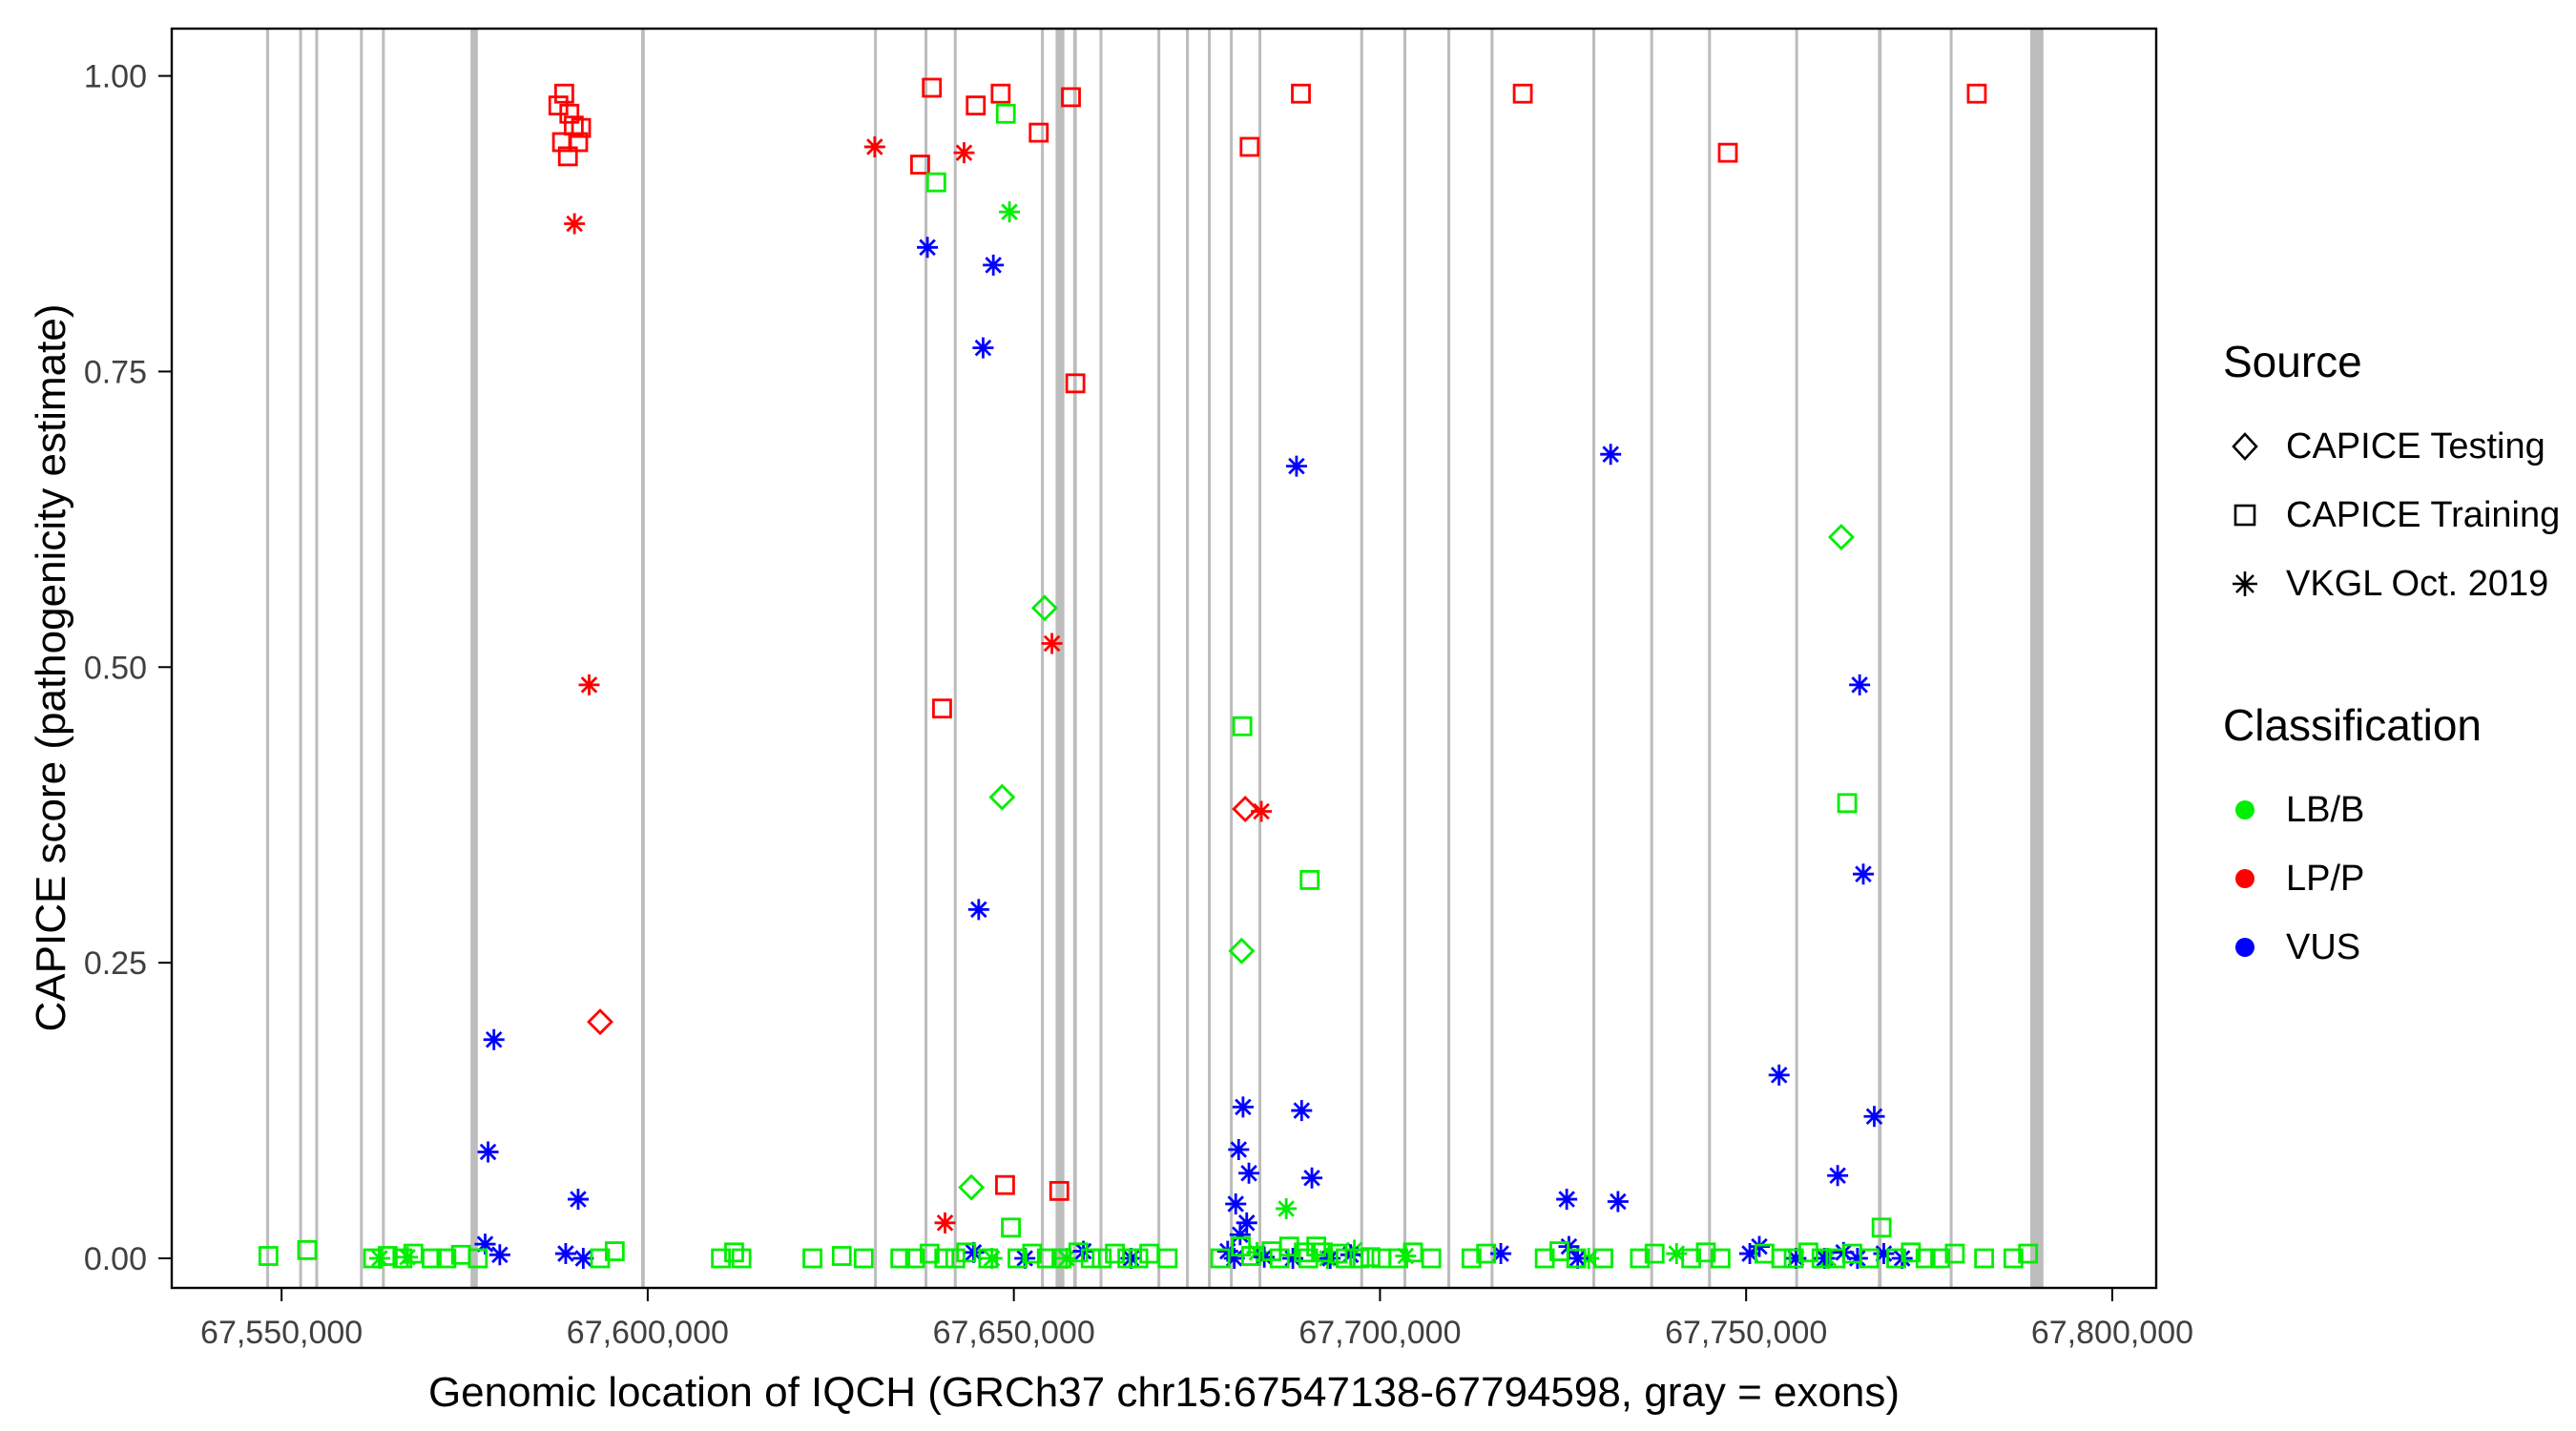 Image resolution: width=2576 pixels, height=1431 pixels. I want to click on legend-item-vkgl: VKGL Oct. 2019, so click(2399, 584).